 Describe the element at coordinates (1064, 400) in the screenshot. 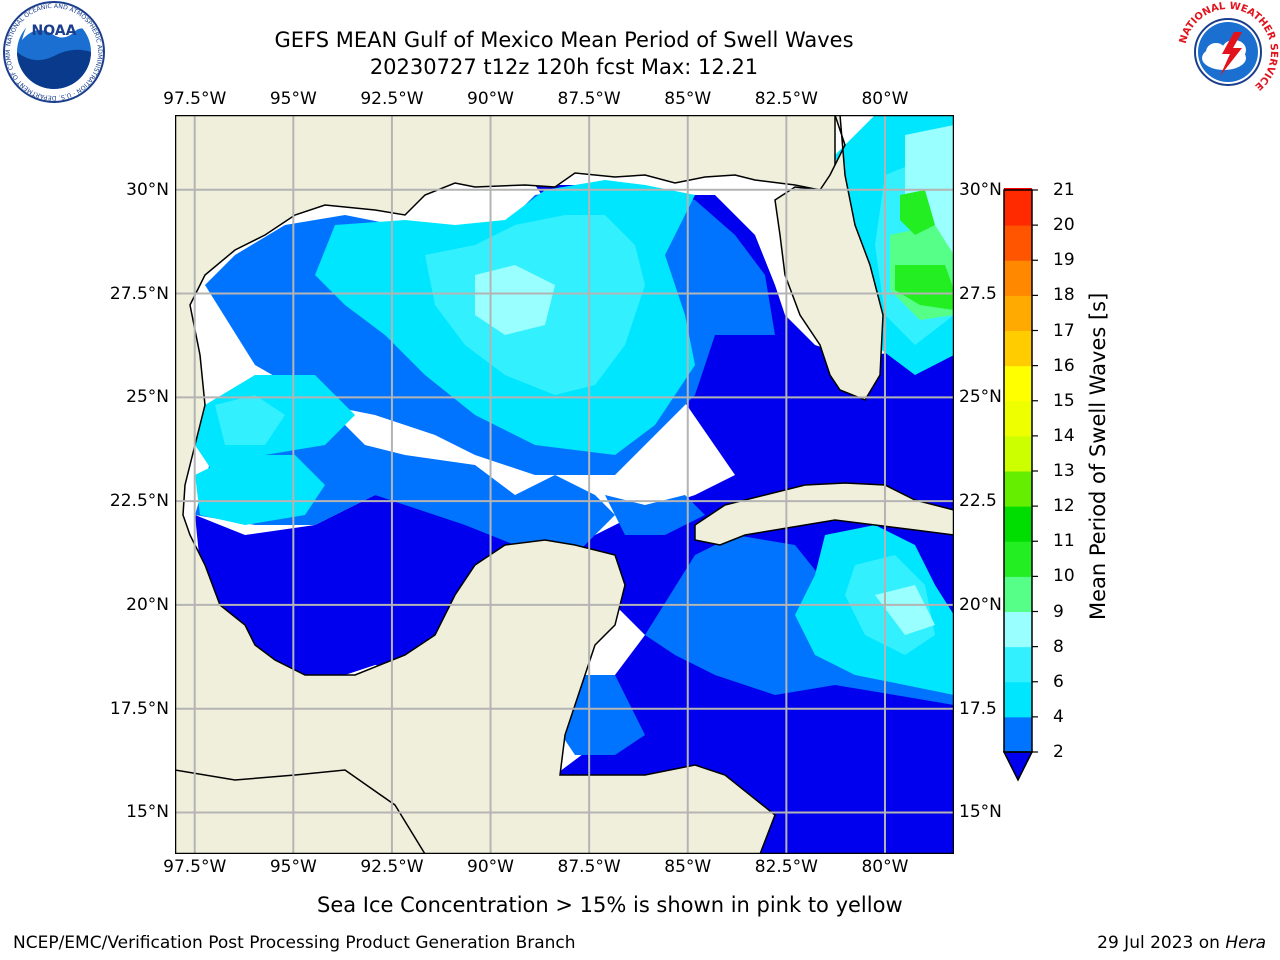

I see `colorbar-tick-label: 15` at that location.